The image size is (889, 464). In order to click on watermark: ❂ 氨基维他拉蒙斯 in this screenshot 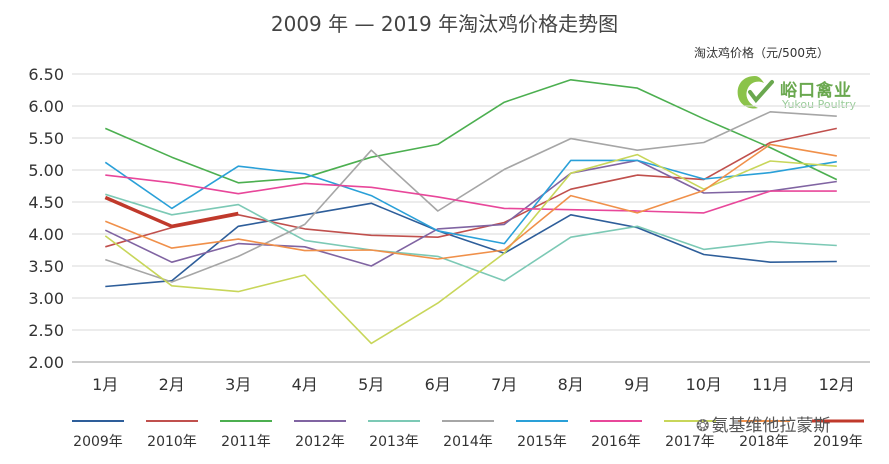, I will do `click(763, 423)`.